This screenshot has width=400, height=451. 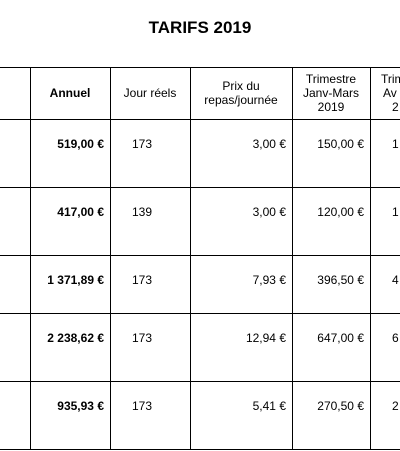 What do you see at coordinates (340, 406) in the screenshot?
I see `table-cell: 270,50 €` at bounding box center [340, 406].